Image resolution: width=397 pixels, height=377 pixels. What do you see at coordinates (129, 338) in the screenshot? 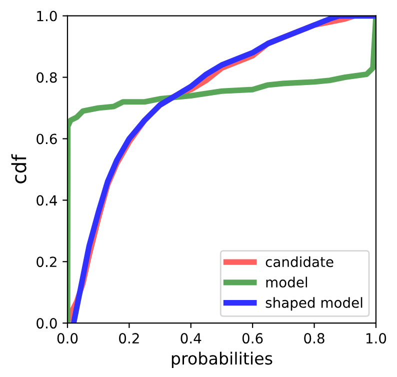
I see `x-tick-label: 0.2` at bounding box center [129, 338].